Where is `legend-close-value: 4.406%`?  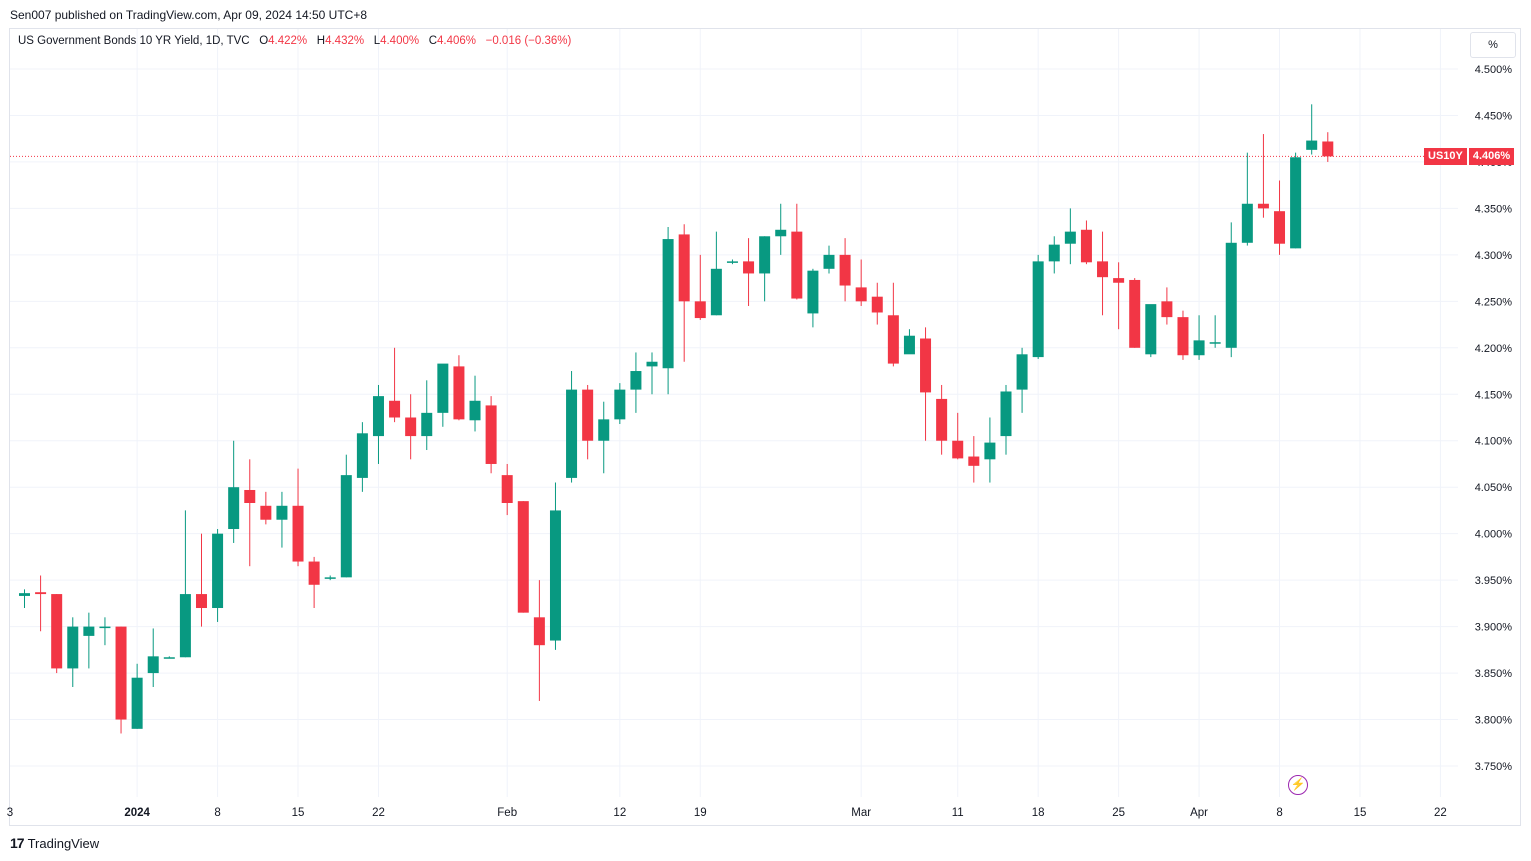
legend-close-value: 4.406% is located at coordinates (457, 41).